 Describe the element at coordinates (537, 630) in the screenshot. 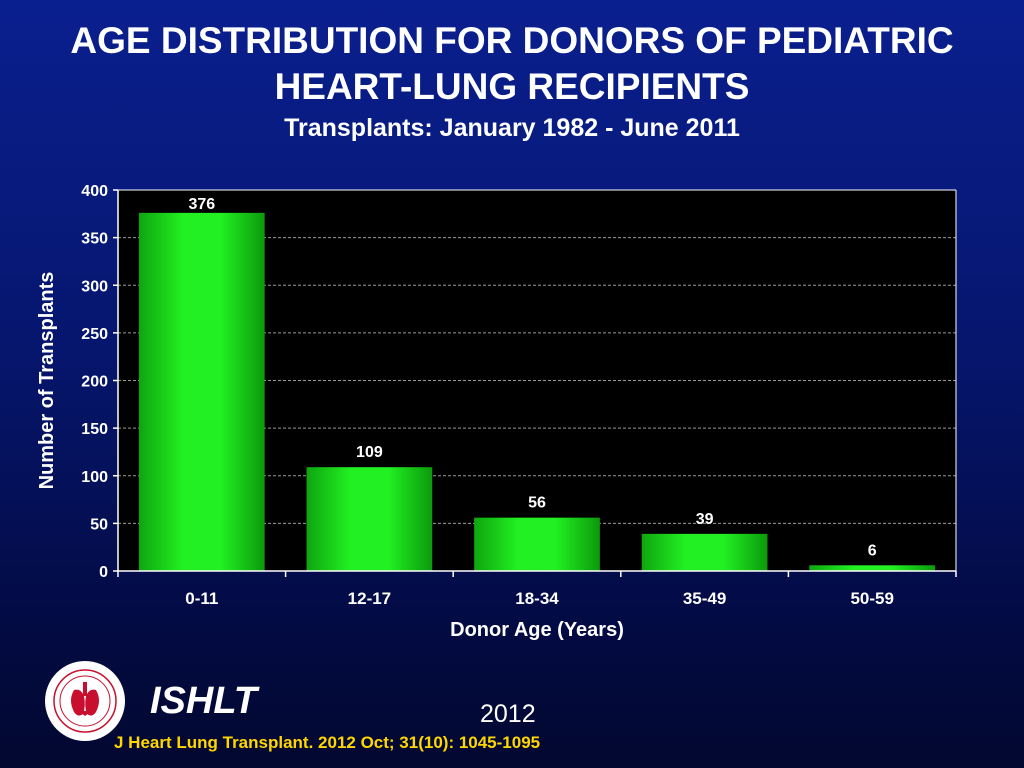

I see `x-axis-title: Donor Age (Years)` at that location.